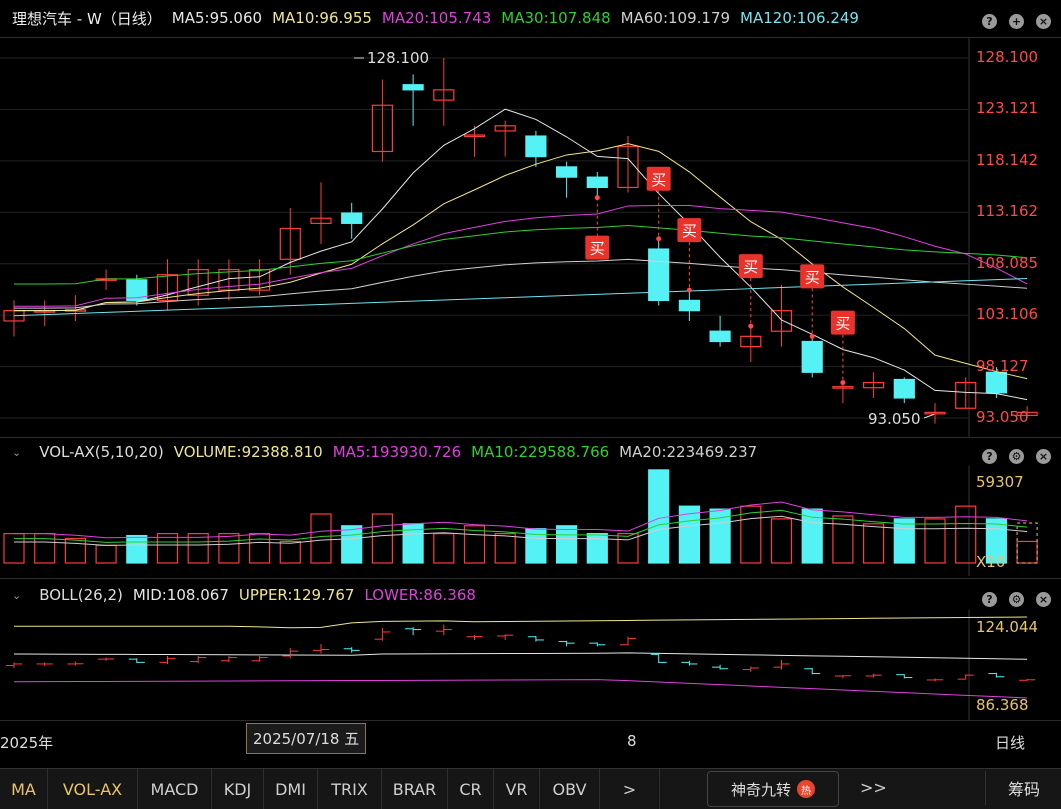 The image size is (1061, 809). I want to click on tab-kdj: KDJ, so click(238, 789).